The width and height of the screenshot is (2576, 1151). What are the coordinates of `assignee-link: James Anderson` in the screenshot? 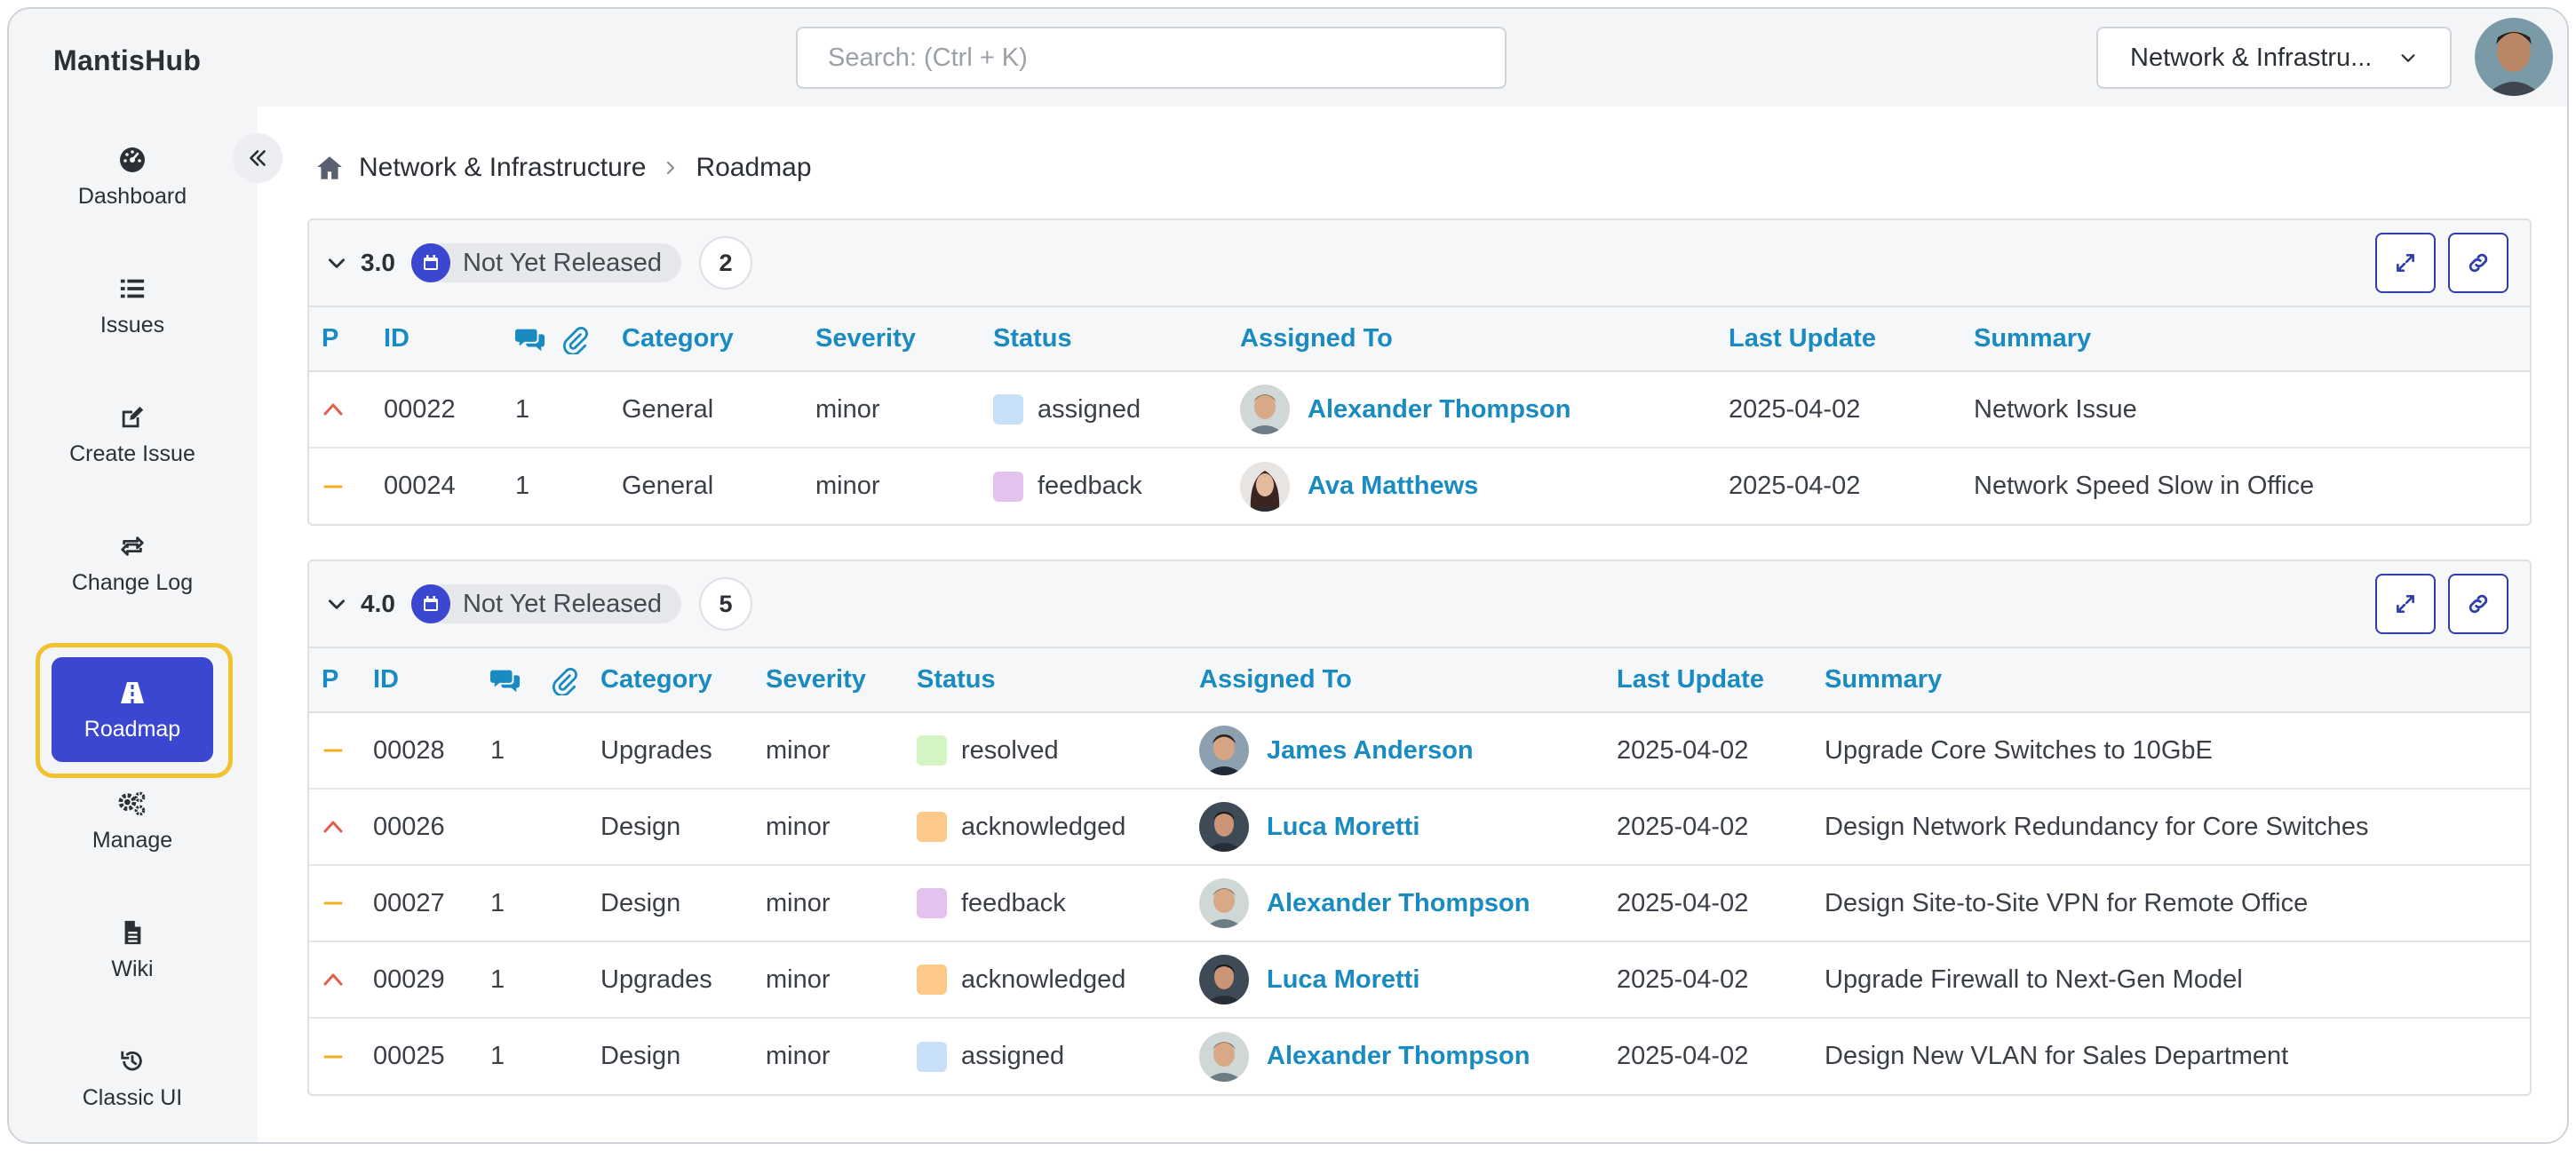 It's located at (1370, 750).